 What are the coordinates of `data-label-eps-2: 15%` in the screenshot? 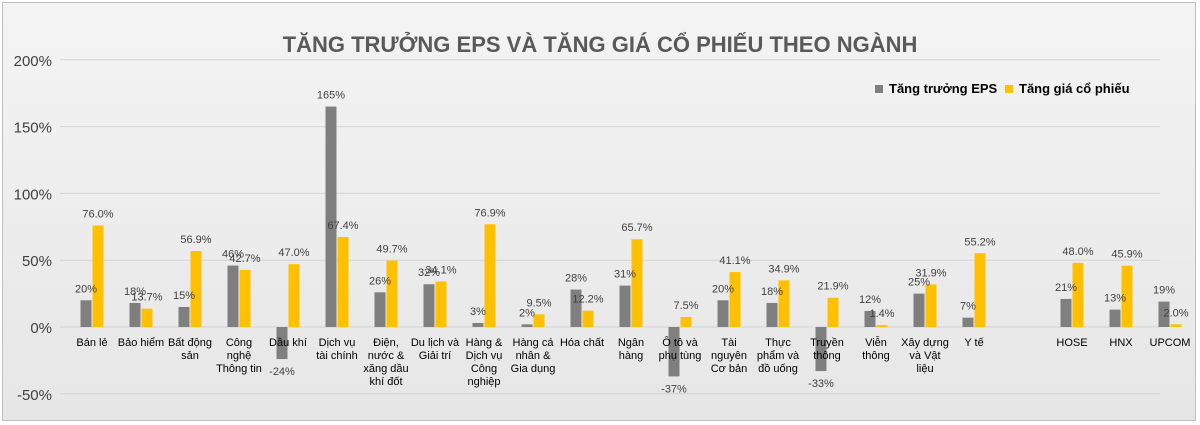 It's located at (184, 296).